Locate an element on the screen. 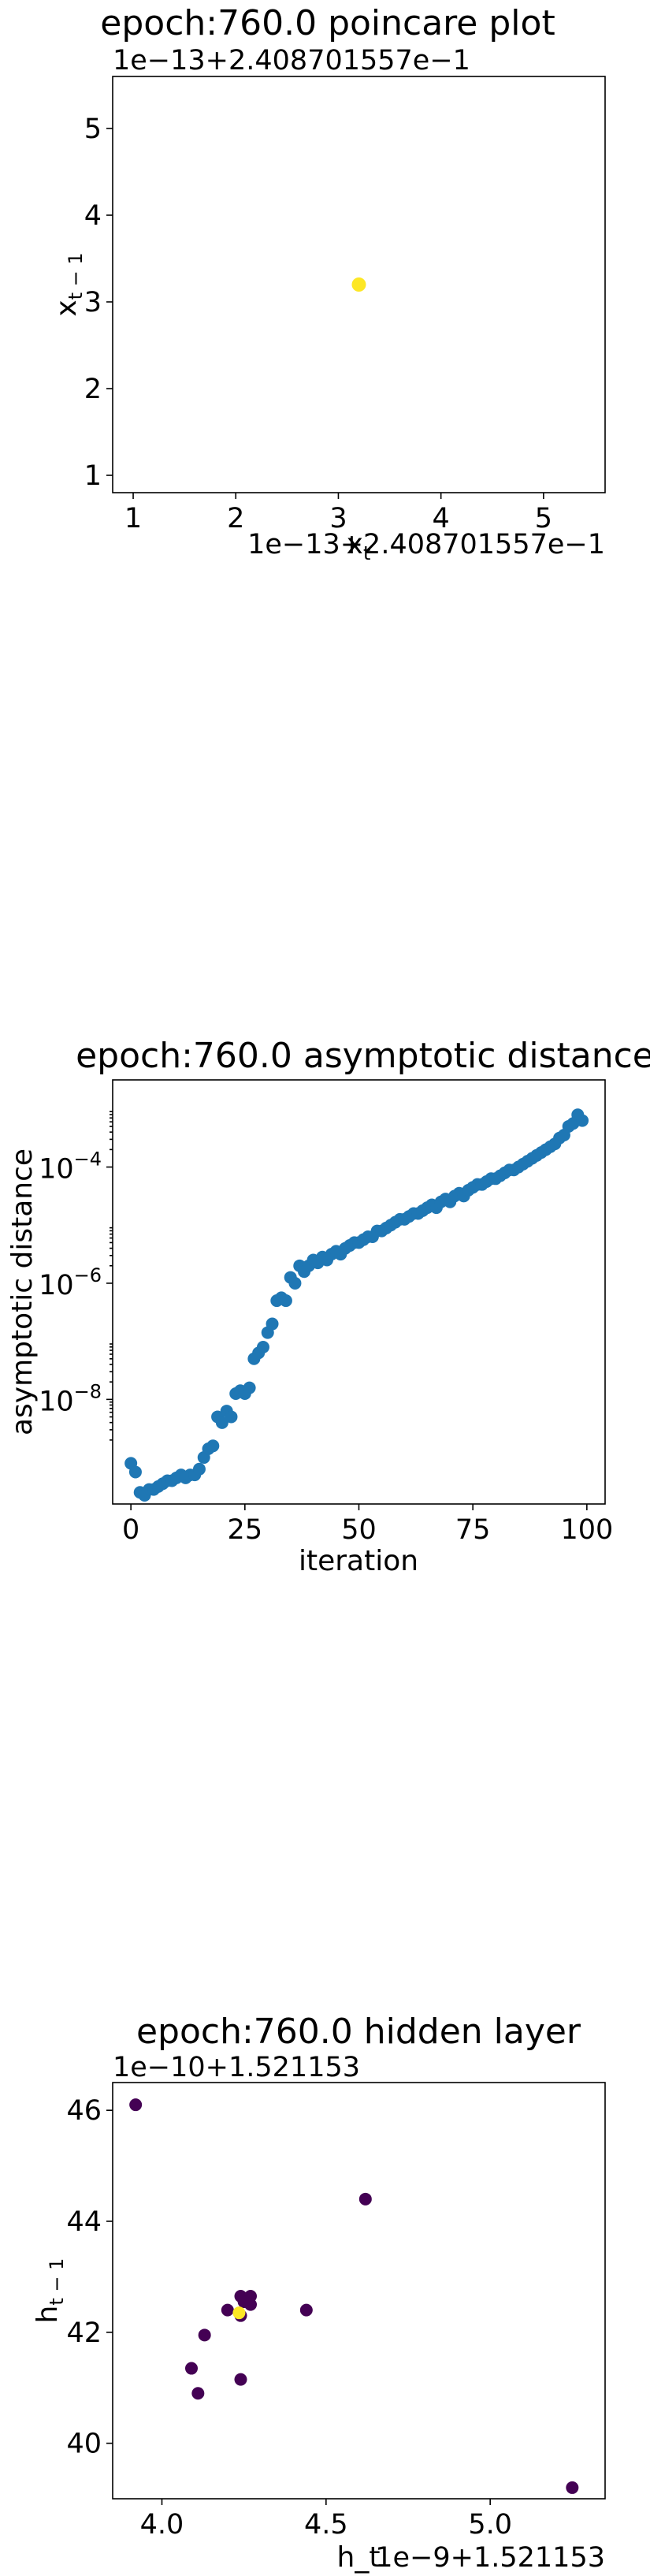  y-axis-label: ht − 1 is located at coordinates (50, 2291).